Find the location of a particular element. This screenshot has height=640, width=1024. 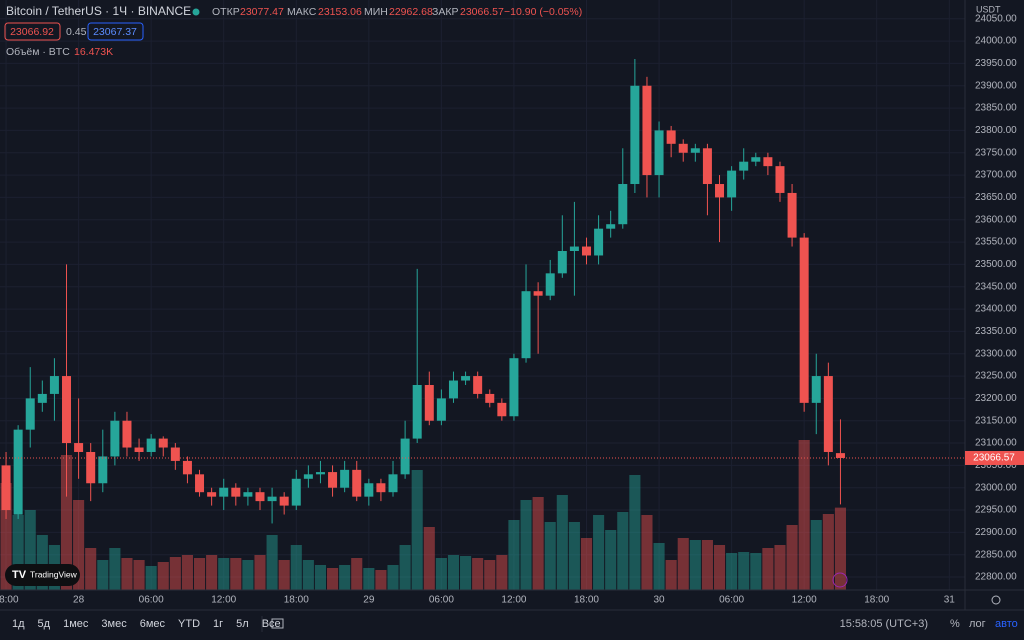

logo-text: TradingView is located at coordinates (54, 574).